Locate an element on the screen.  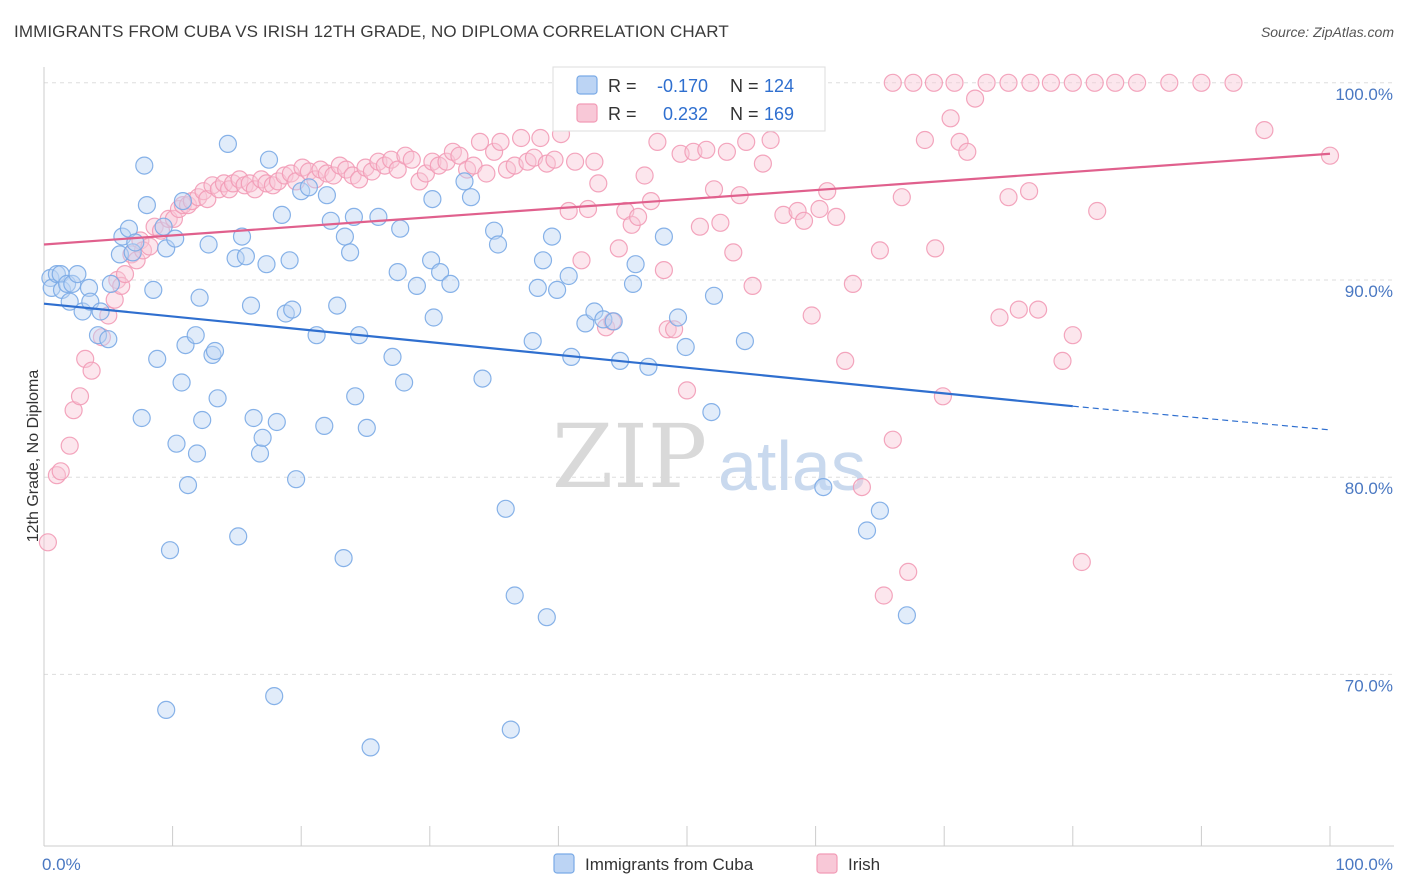
bottom-legend: Immigrants from Cuba Irish is located at coordinates (716, 863).